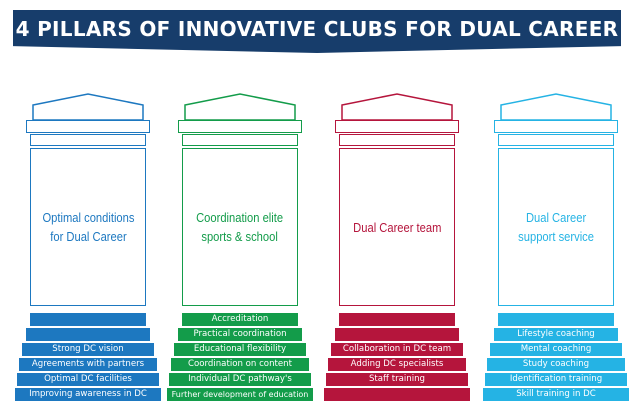  I want to click on pillar-step-6: Improving awareness in DC, so click(88, 394).